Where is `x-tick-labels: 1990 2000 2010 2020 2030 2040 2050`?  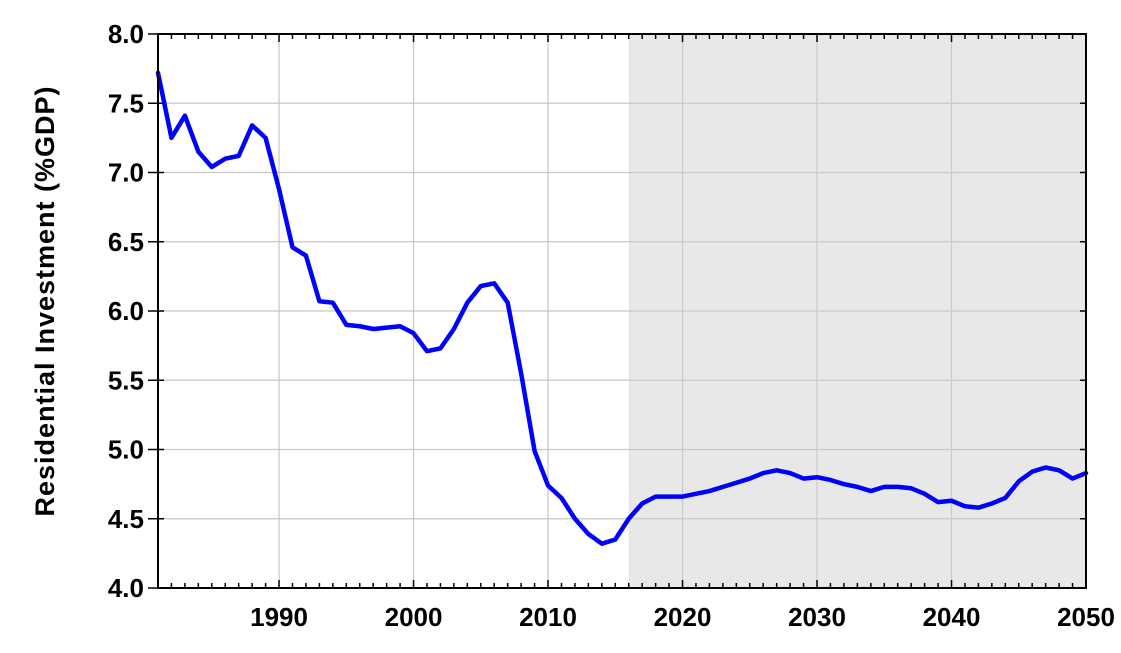 x-tick-labels: 1990 2000 2010 2020 2030 2040 2050 is located at coordinates (682, 617).